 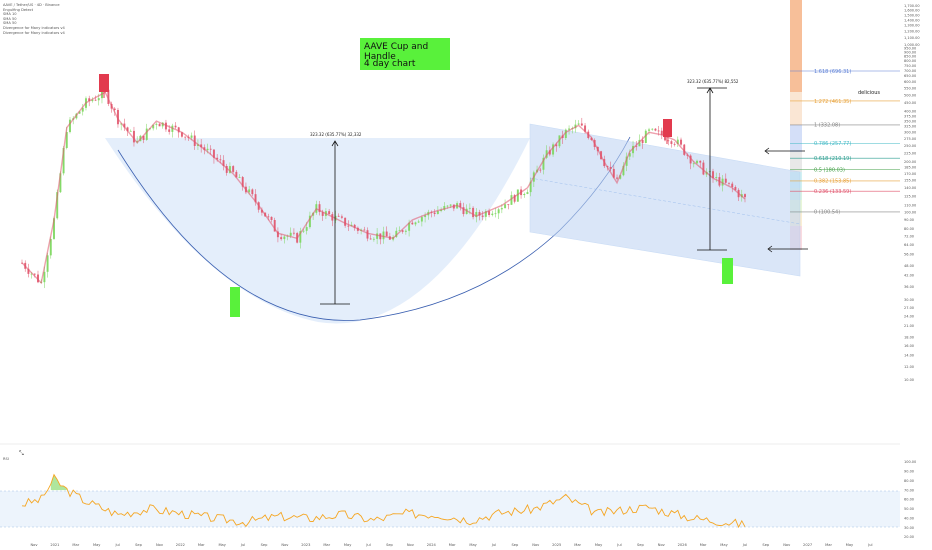 I want to click on y-tick-label: 80.00, so click(x=909, y=229).